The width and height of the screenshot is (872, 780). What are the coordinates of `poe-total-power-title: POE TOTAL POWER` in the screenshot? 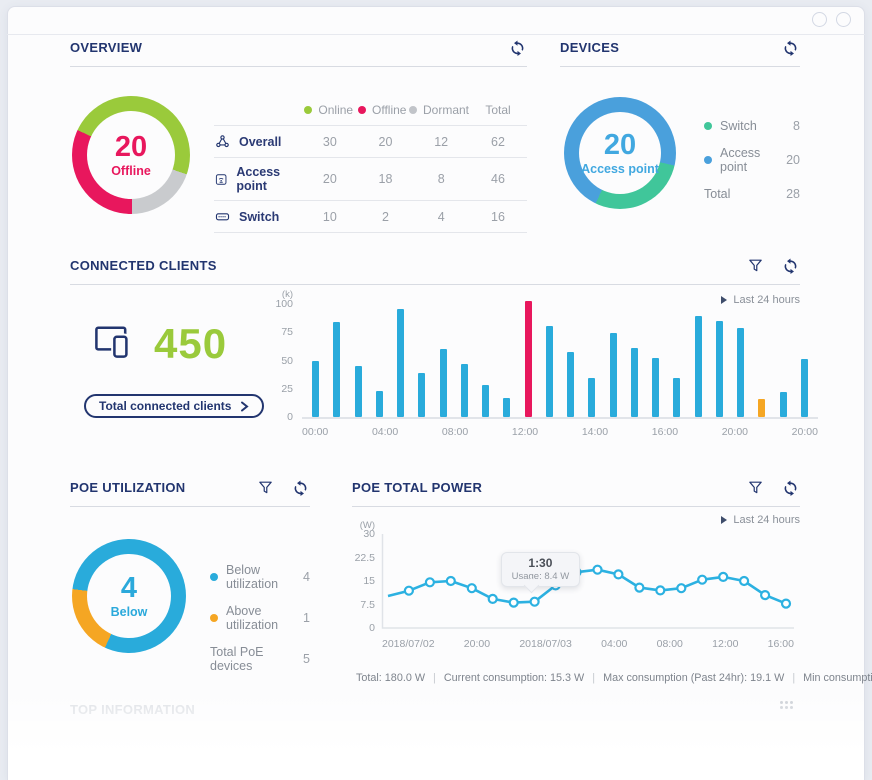 It's located at (417, 487).